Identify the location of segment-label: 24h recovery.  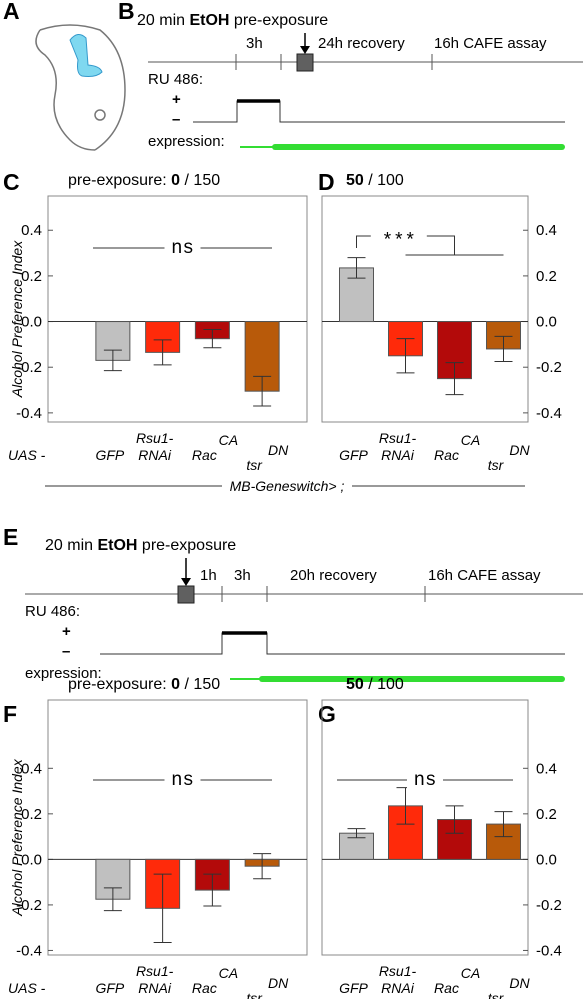
(361, 43).